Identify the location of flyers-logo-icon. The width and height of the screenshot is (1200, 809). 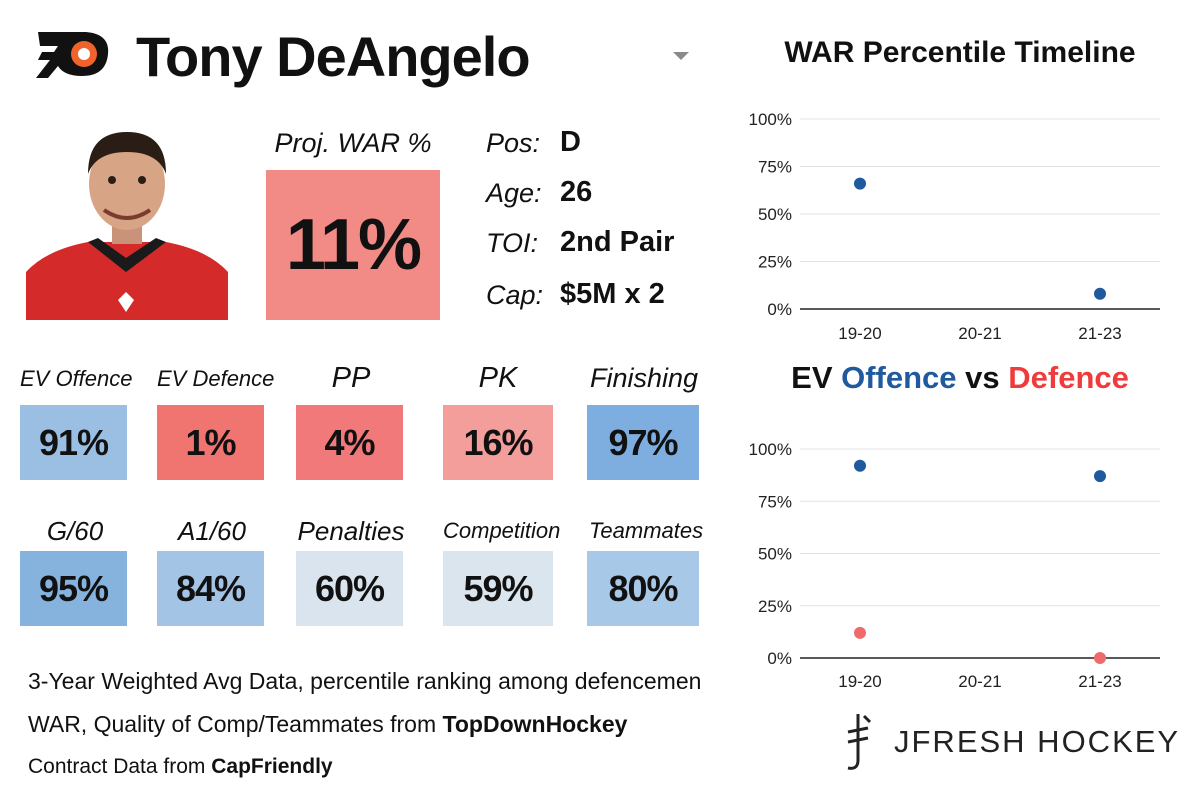
(73, 54).